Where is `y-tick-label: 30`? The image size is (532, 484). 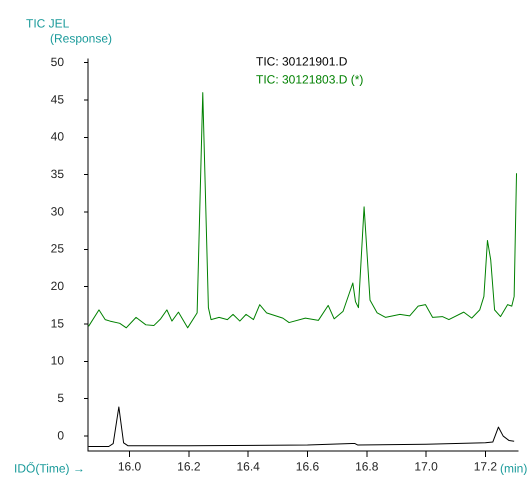 y-tick-label: 30 is located at coordinates (57, 211).